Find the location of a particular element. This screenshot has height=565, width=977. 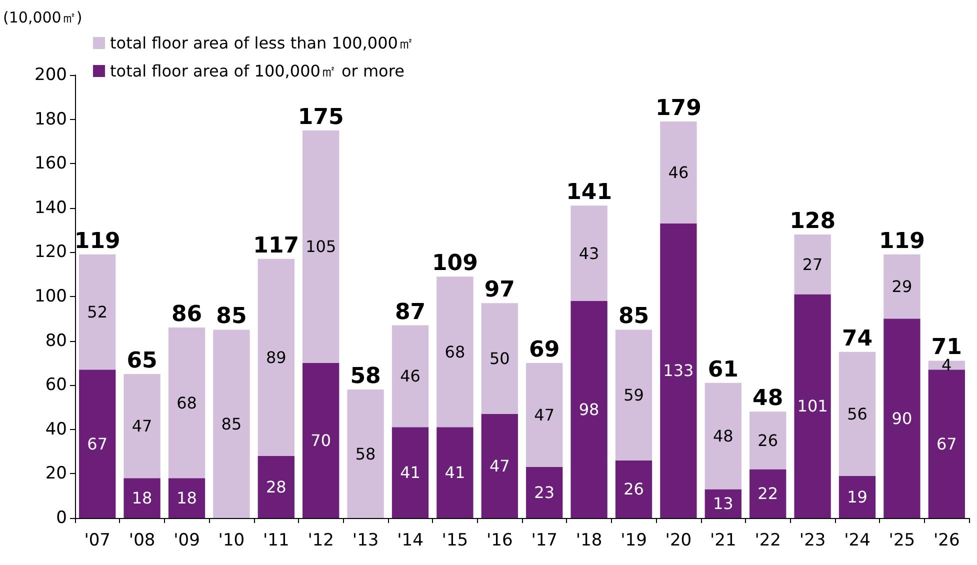

data-label: 26 is located at coordinates (768, 440).